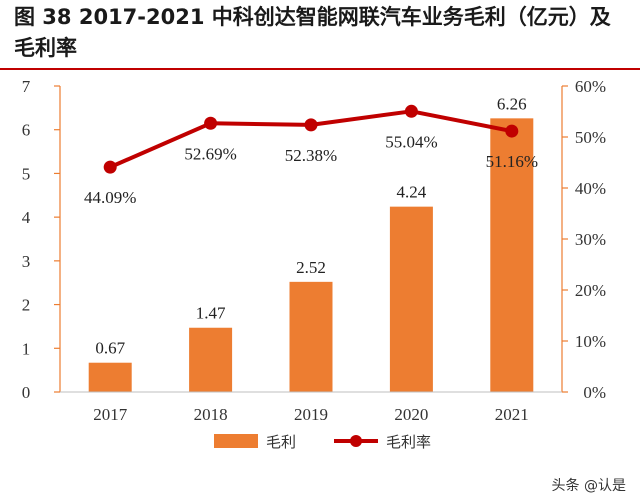 The image size is (640, 499). Describe the element at coordinates (512, 414) in the screenshot. I see `x-axis-tick-label: 2021` at that location.